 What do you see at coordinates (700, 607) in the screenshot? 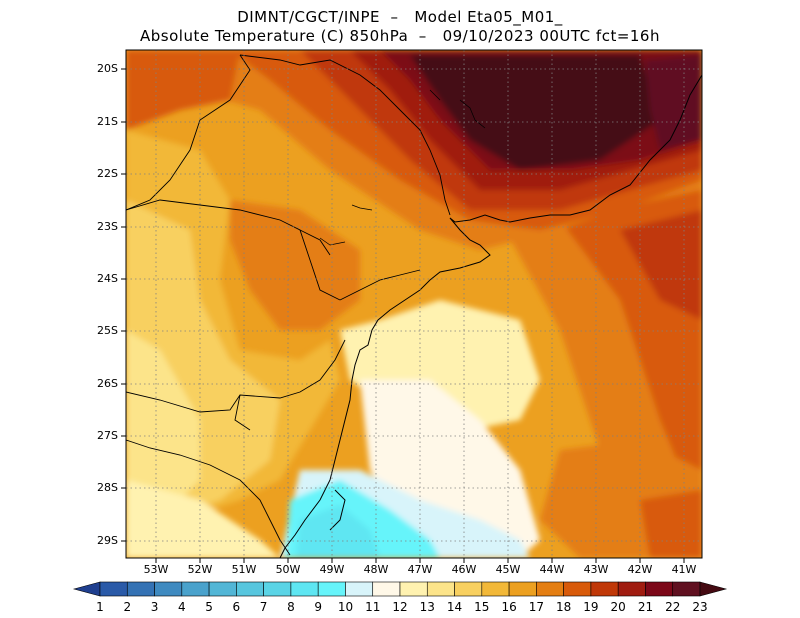
I see `colorbar-label: 23` at bounding box center [700, 607].